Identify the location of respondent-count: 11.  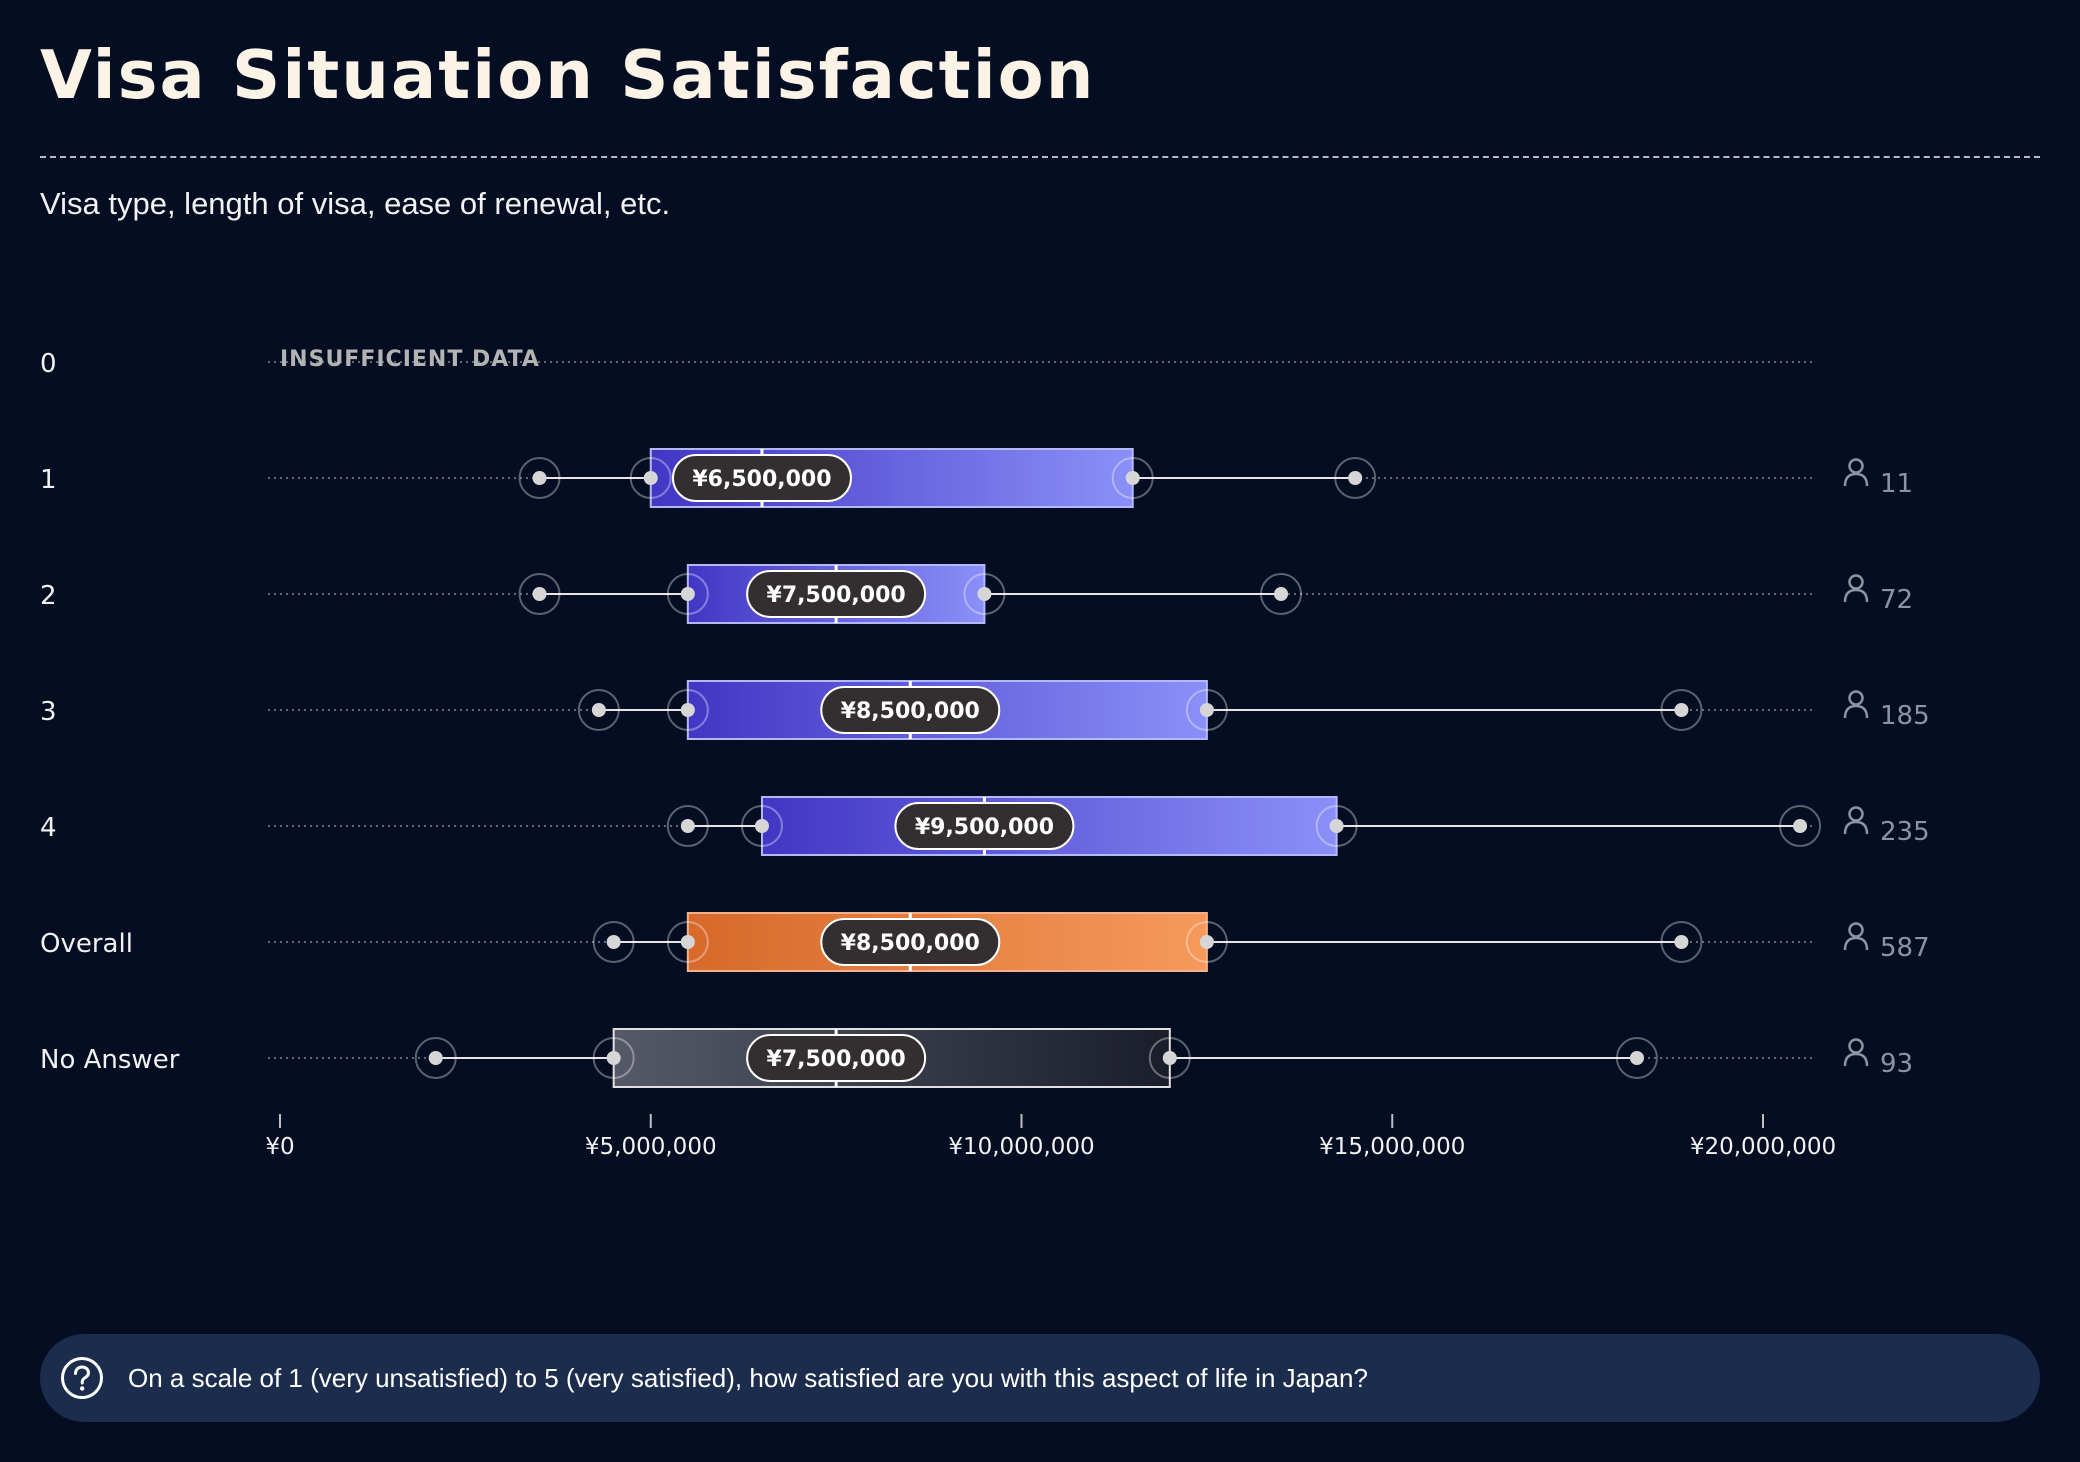
(1896, 484).